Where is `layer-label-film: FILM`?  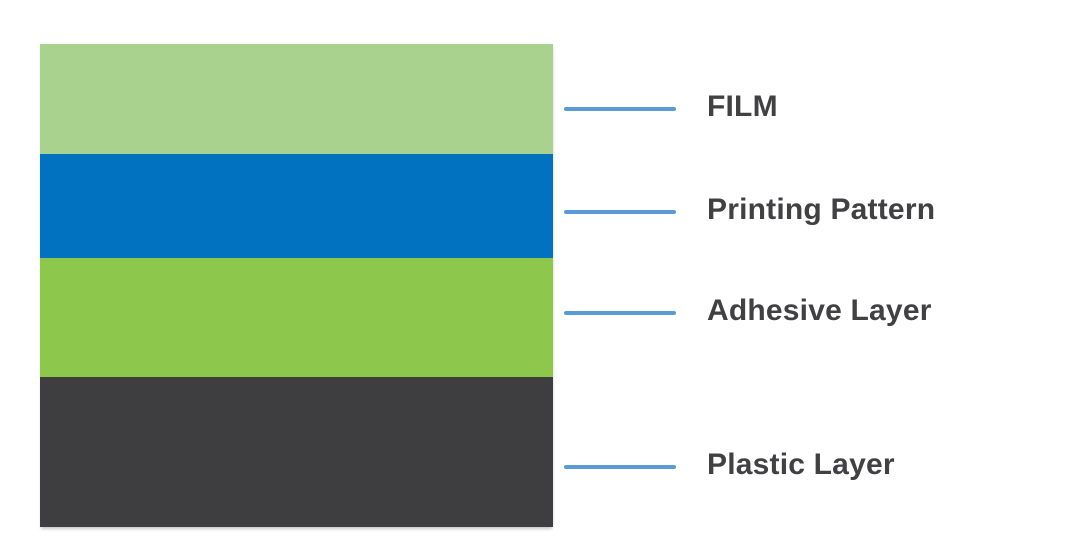
layer-label-film: FILM is located at coordinates (742, 106).